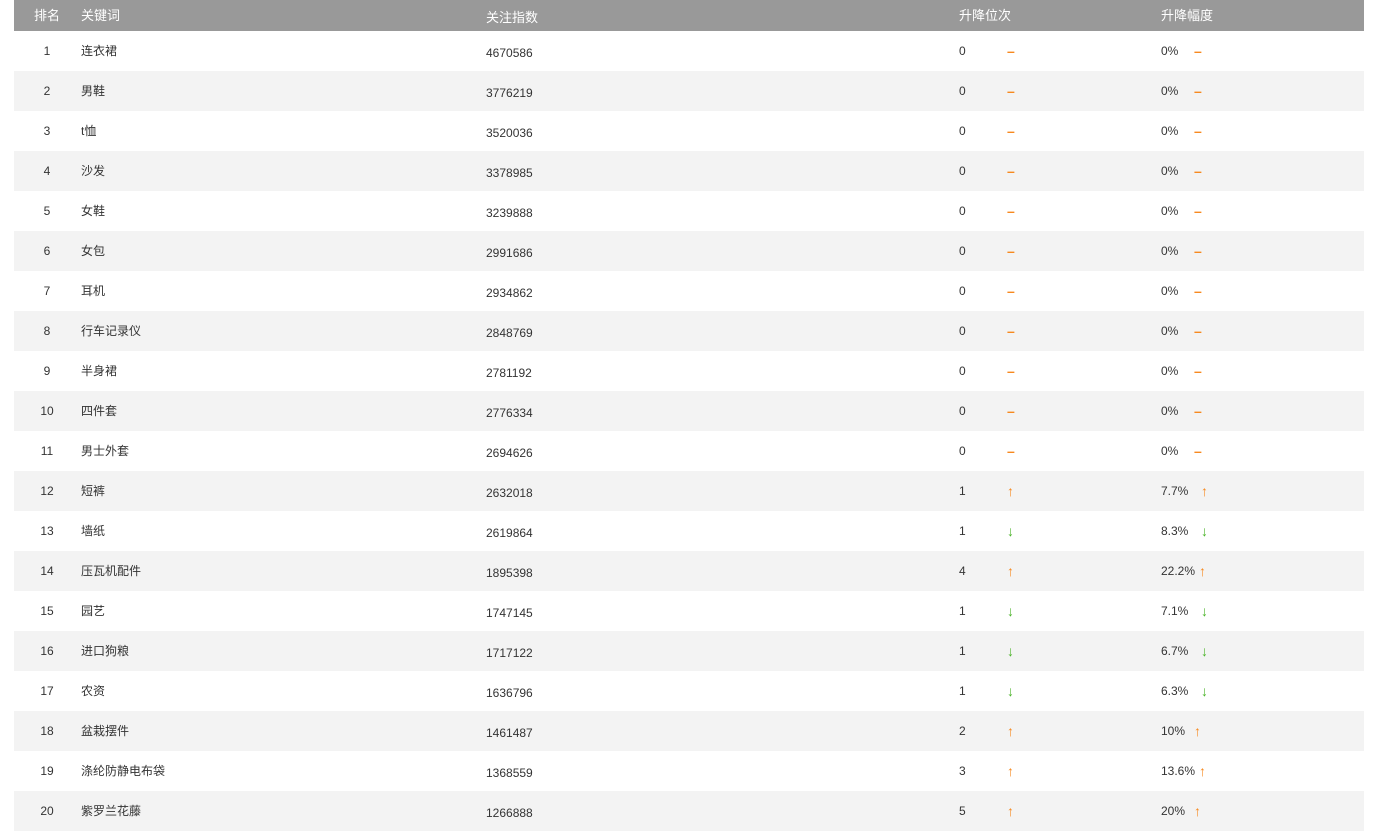  What do you see at coordinates (93, 491) in the screenshot?
I see `keyword-link: 短裤` at bounding box center [93, 491].